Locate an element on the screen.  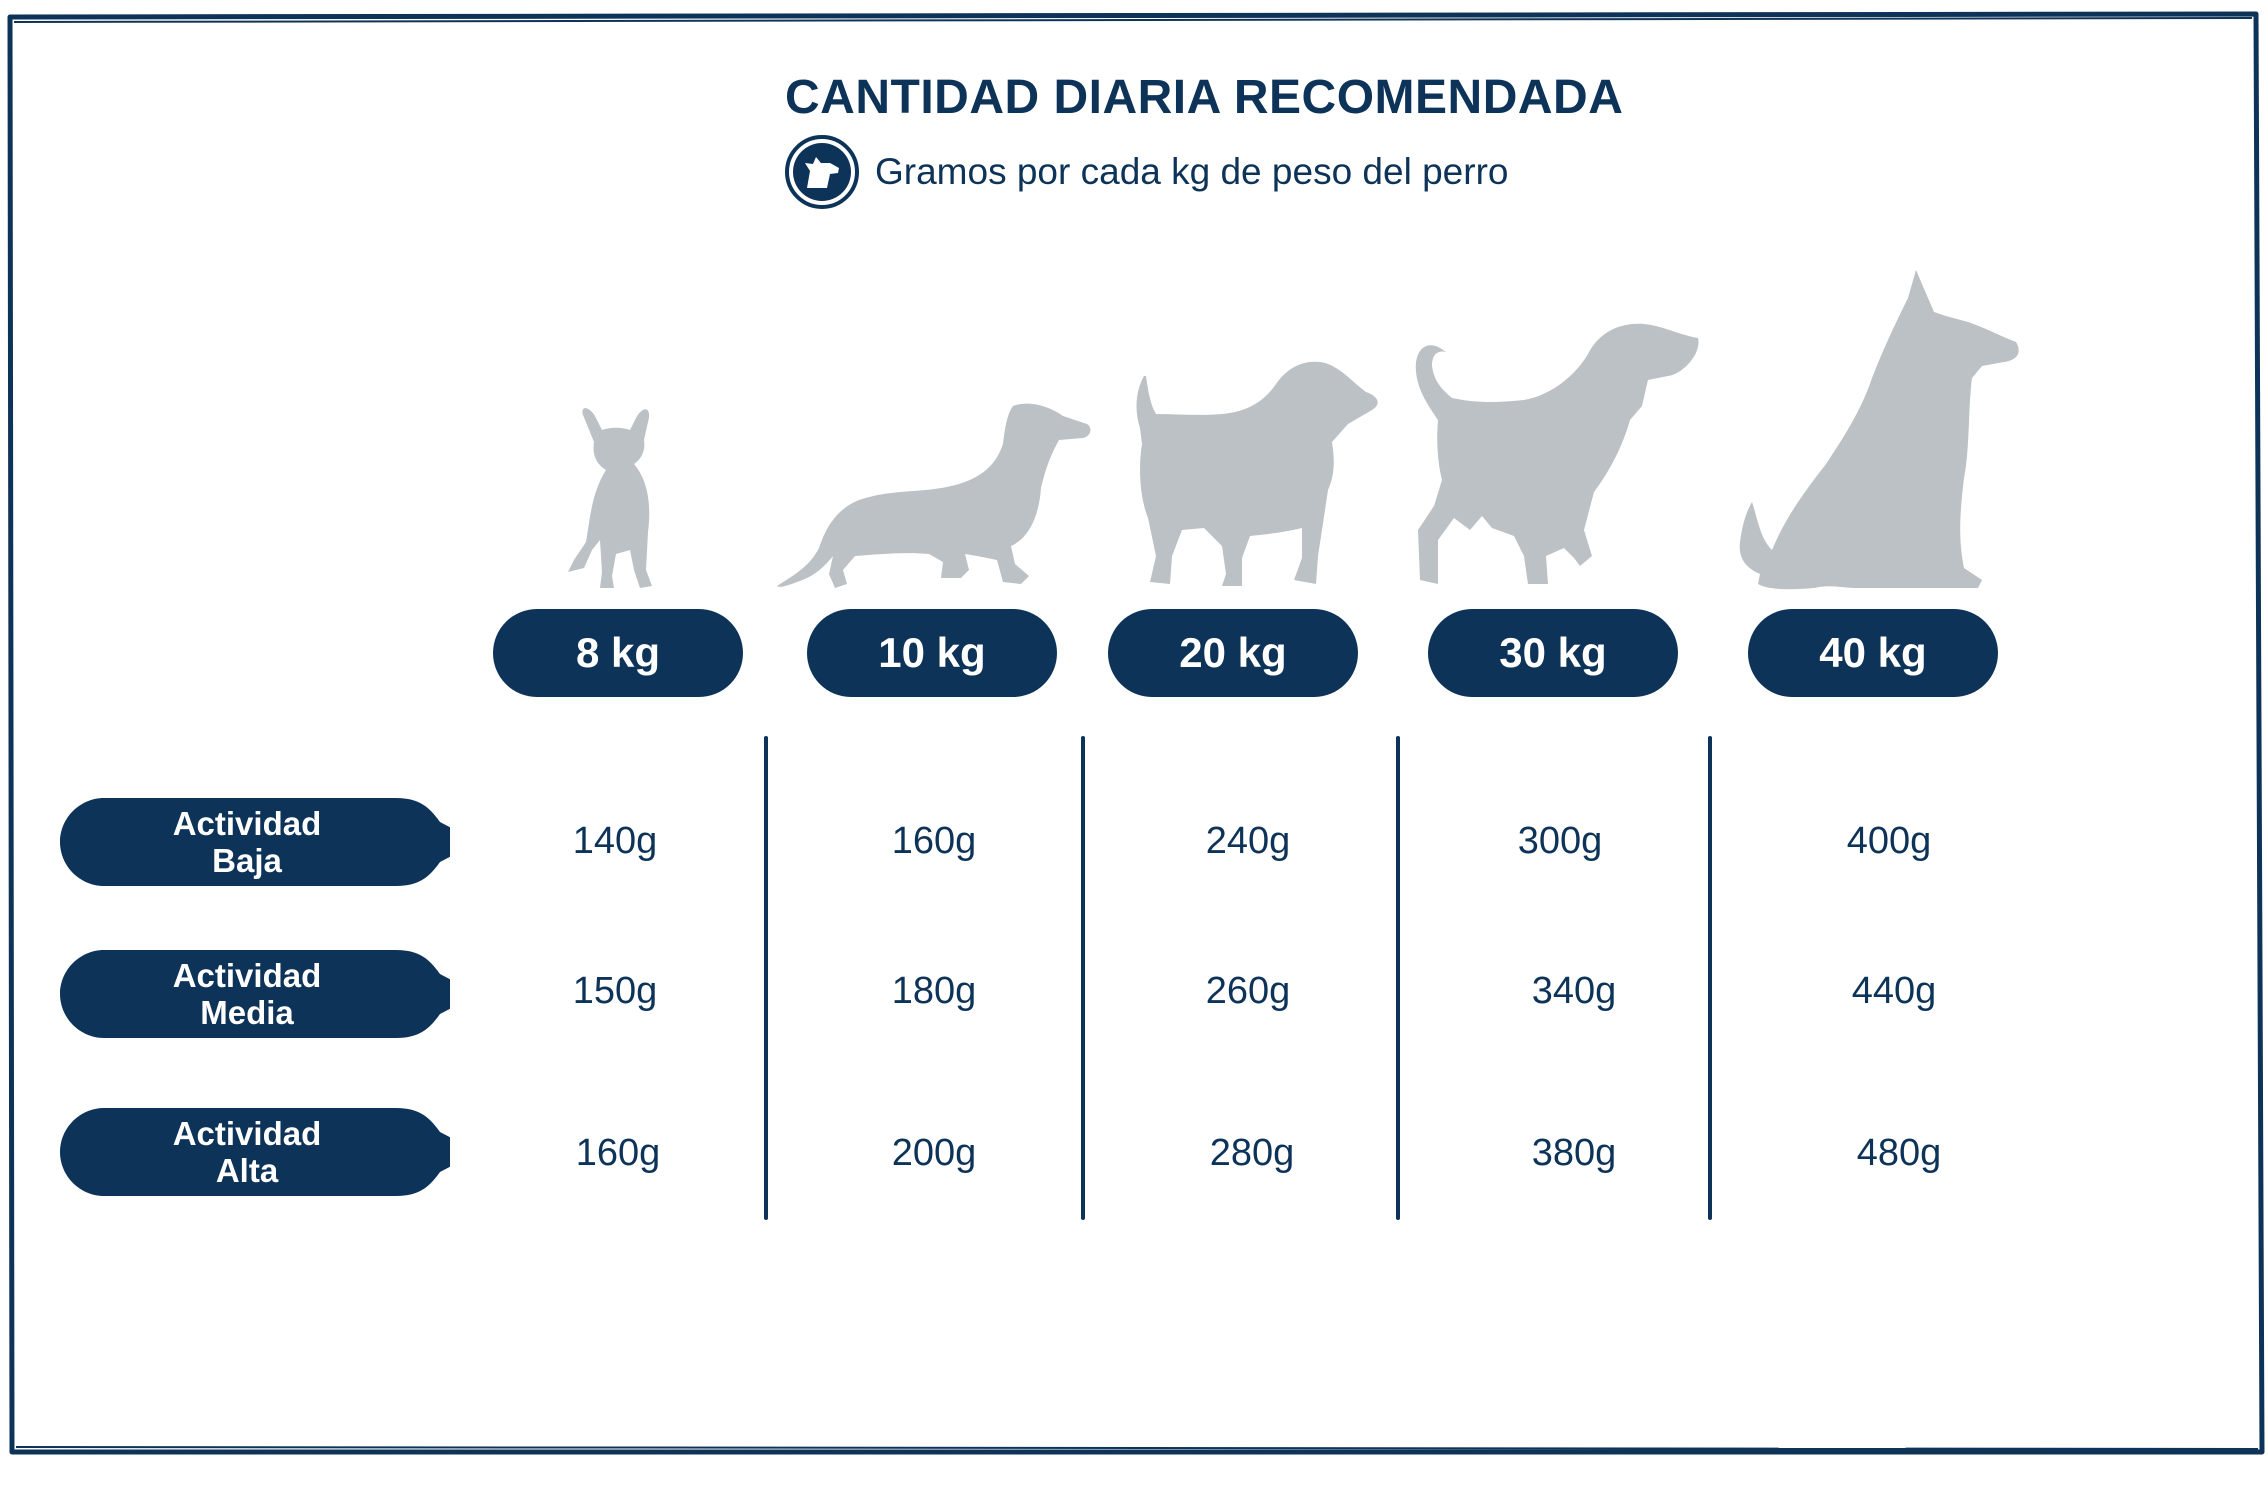
value-cell: 150g is located at coordinates (615, 991).